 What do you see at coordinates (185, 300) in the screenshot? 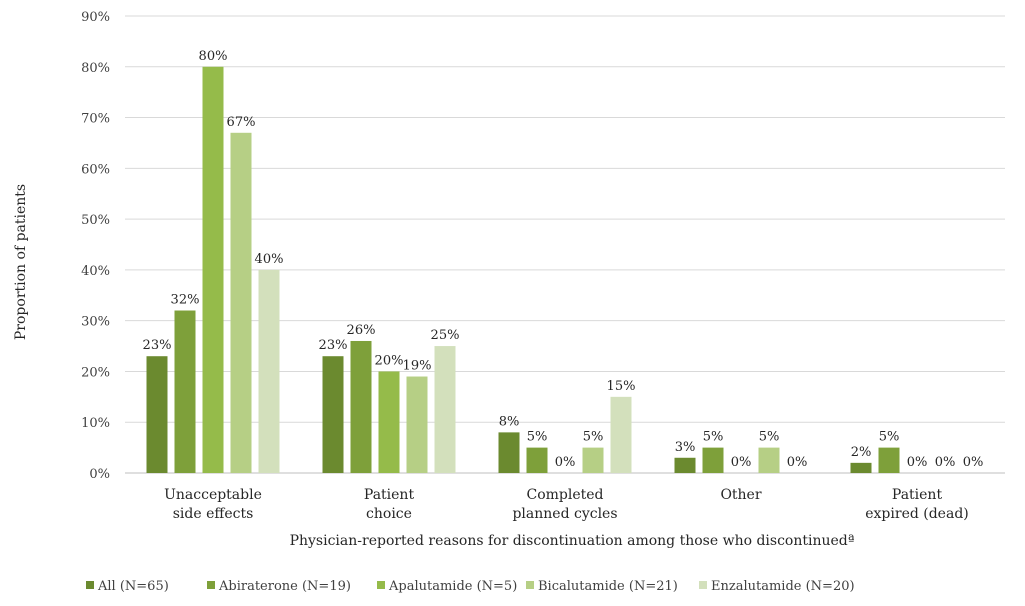
I see `data-label: 32%` at bounding box center [185, 300].